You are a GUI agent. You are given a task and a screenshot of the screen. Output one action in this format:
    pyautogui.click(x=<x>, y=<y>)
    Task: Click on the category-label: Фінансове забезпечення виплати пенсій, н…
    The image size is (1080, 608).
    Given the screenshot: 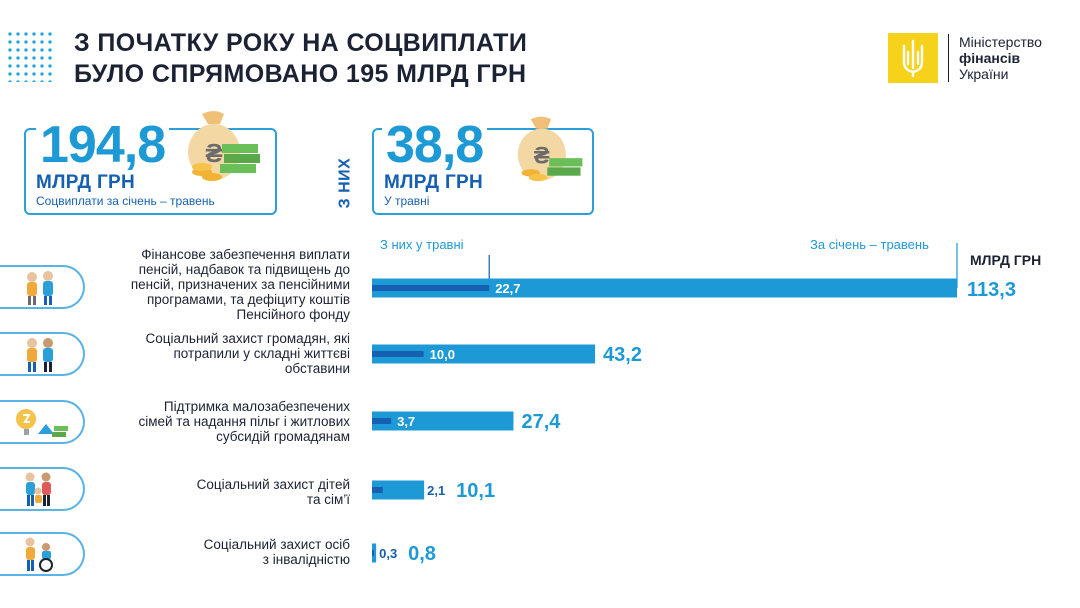 What is the action you would take?
    pyautogui.click(x=240, y=284)
    